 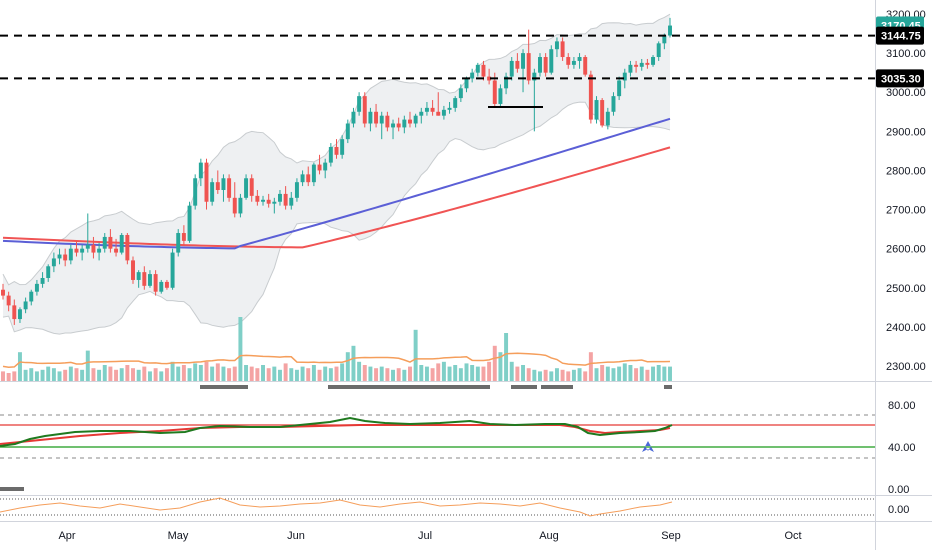 I want to click on time-axis-label: Sep, so click(x=671, y=536).